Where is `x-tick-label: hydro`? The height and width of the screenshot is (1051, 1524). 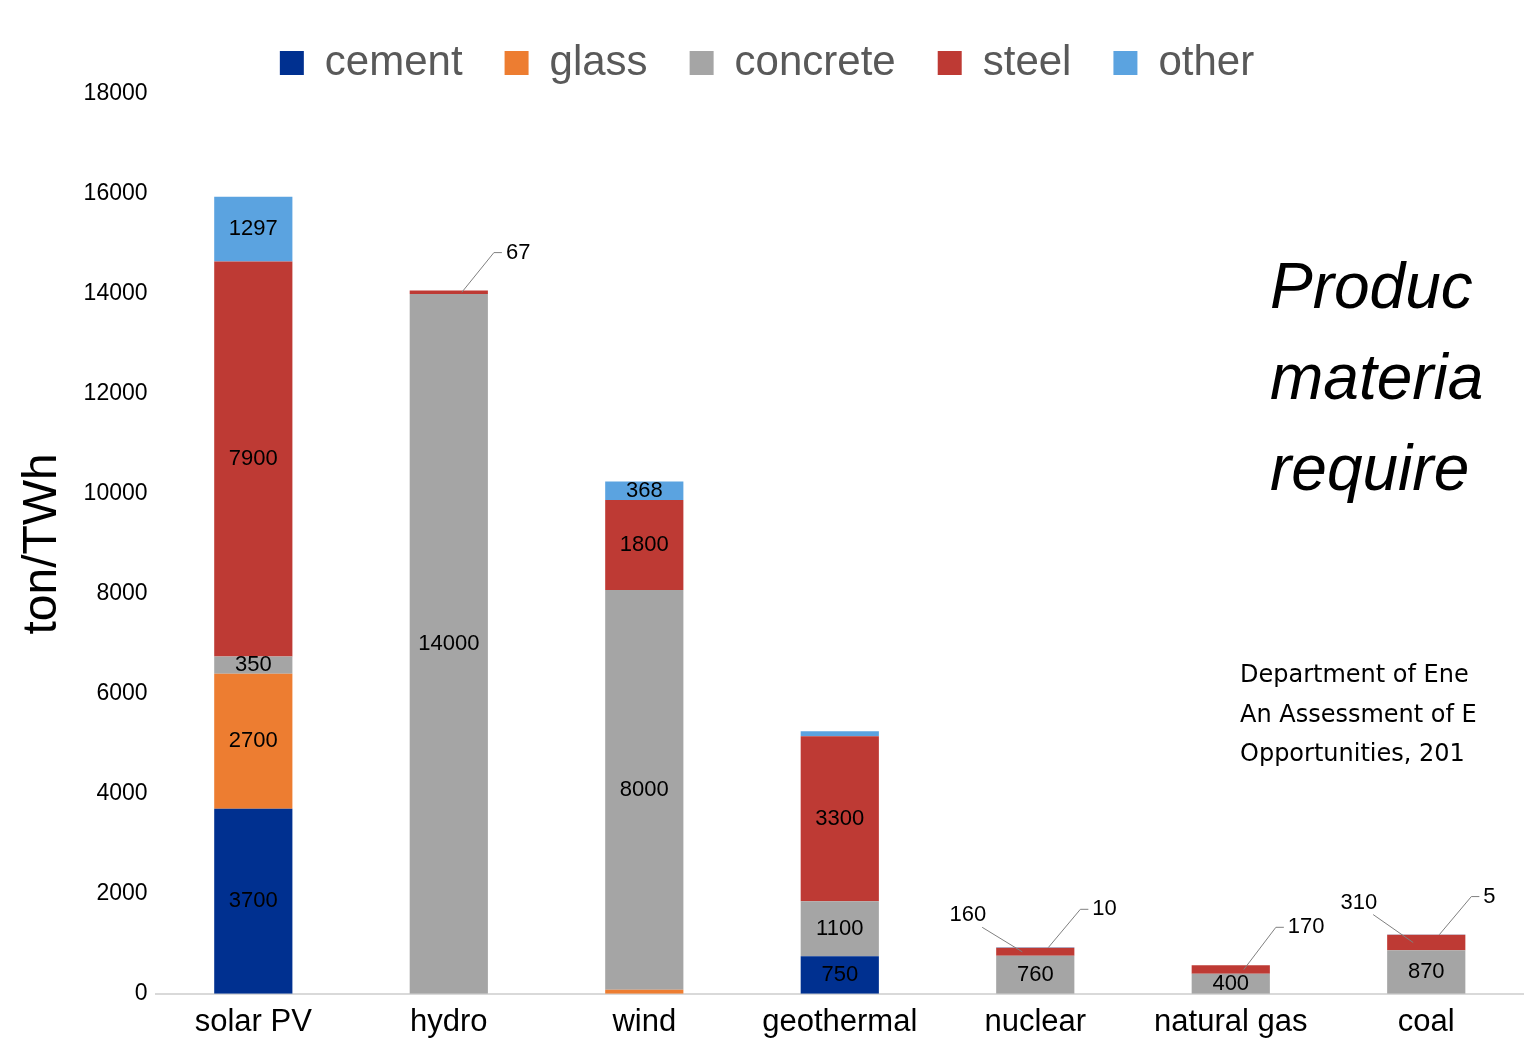
x-tick-label: hydro is located at coordinates (449, 1020).